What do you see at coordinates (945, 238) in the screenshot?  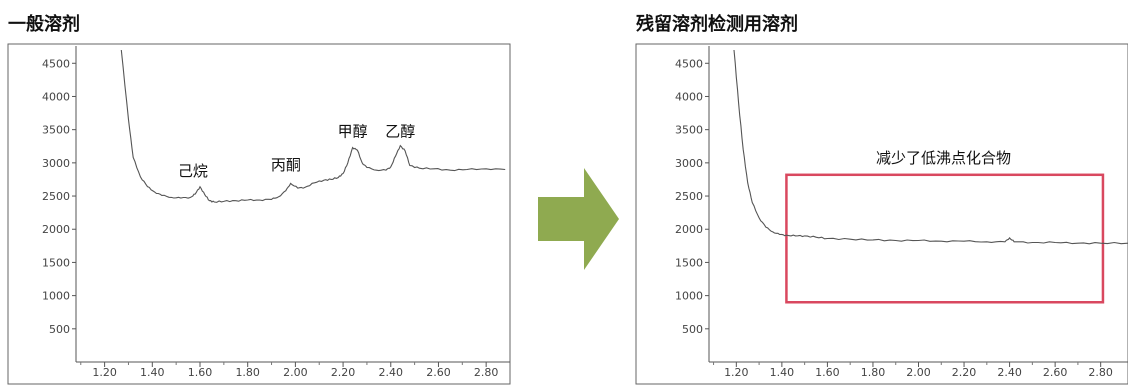 I see `highlight-box` at bounding box center [945, 238].